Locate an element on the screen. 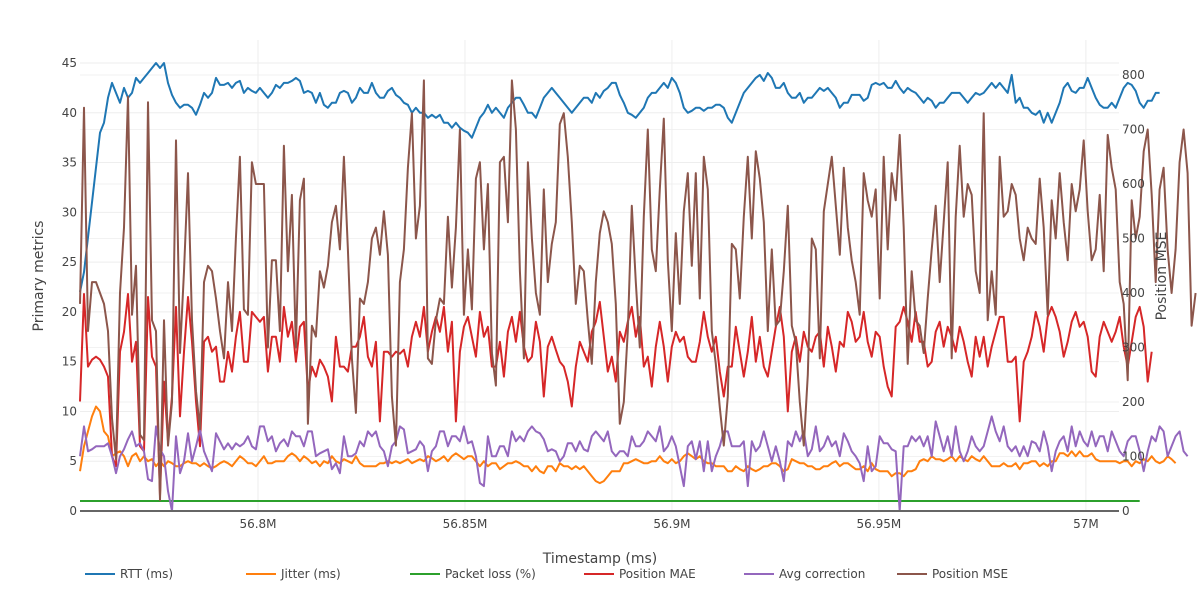 The height and width of the screenshot is (600, 1200). y-tick-label: 40 is located at coordinates (69, 113).